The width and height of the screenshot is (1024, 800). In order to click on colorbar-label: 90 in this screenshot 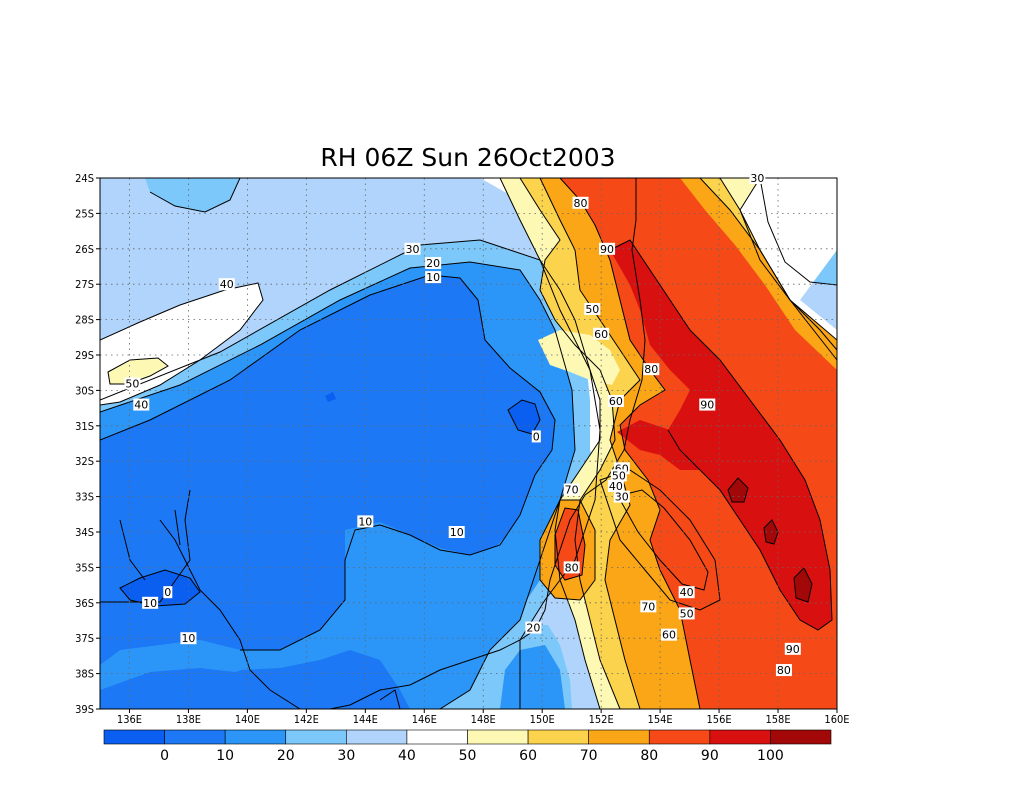, I will do `click(710, 756)`.